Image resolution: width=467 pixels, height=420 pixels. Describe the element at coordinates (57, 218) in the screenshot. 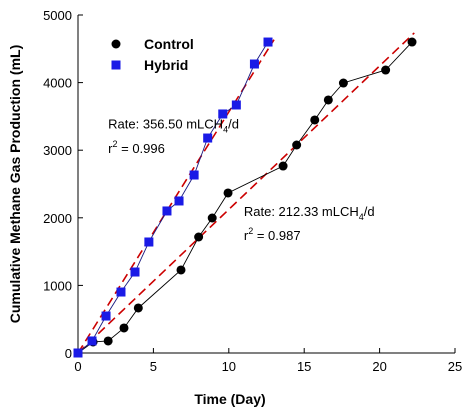

I see `y-tick-label: 2000` at that location.